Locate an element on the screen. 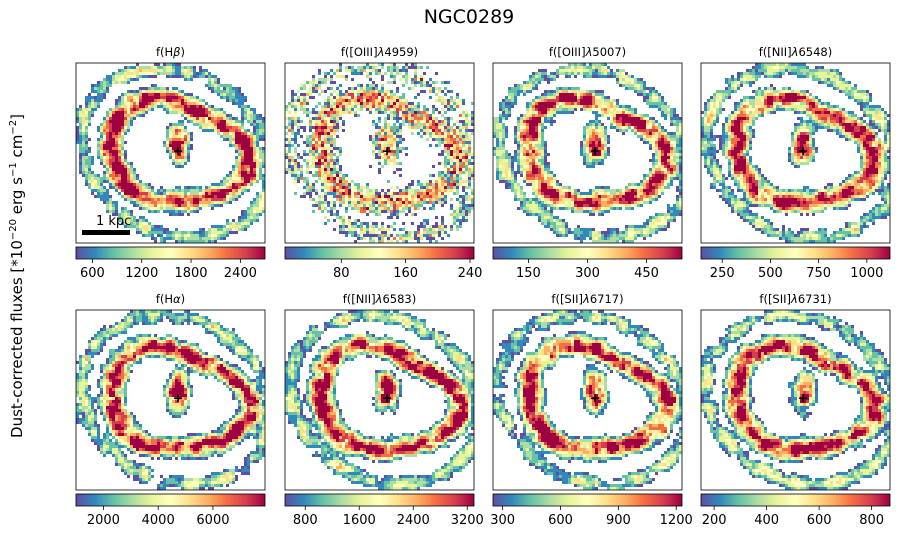  panel-title: f([SII]λ6717) is located at coordinates (587, 299).